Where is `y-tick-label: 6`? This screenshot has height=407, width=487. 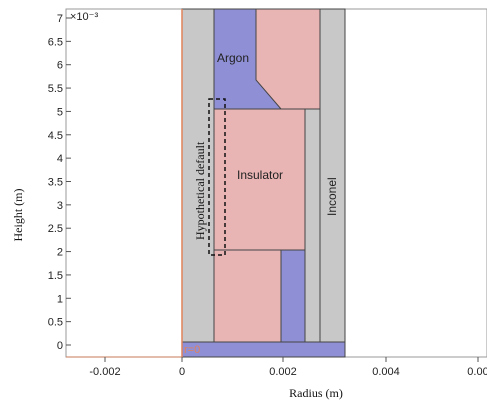 y-tick-label: 6 is located at coordinates (60, 66).